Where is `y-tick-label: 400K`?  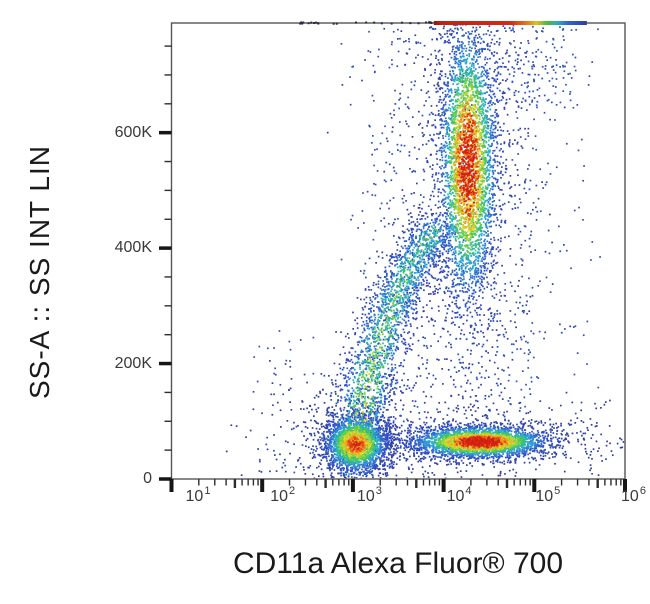
y-tick-label: 400K is located at coordinates (133, 248).